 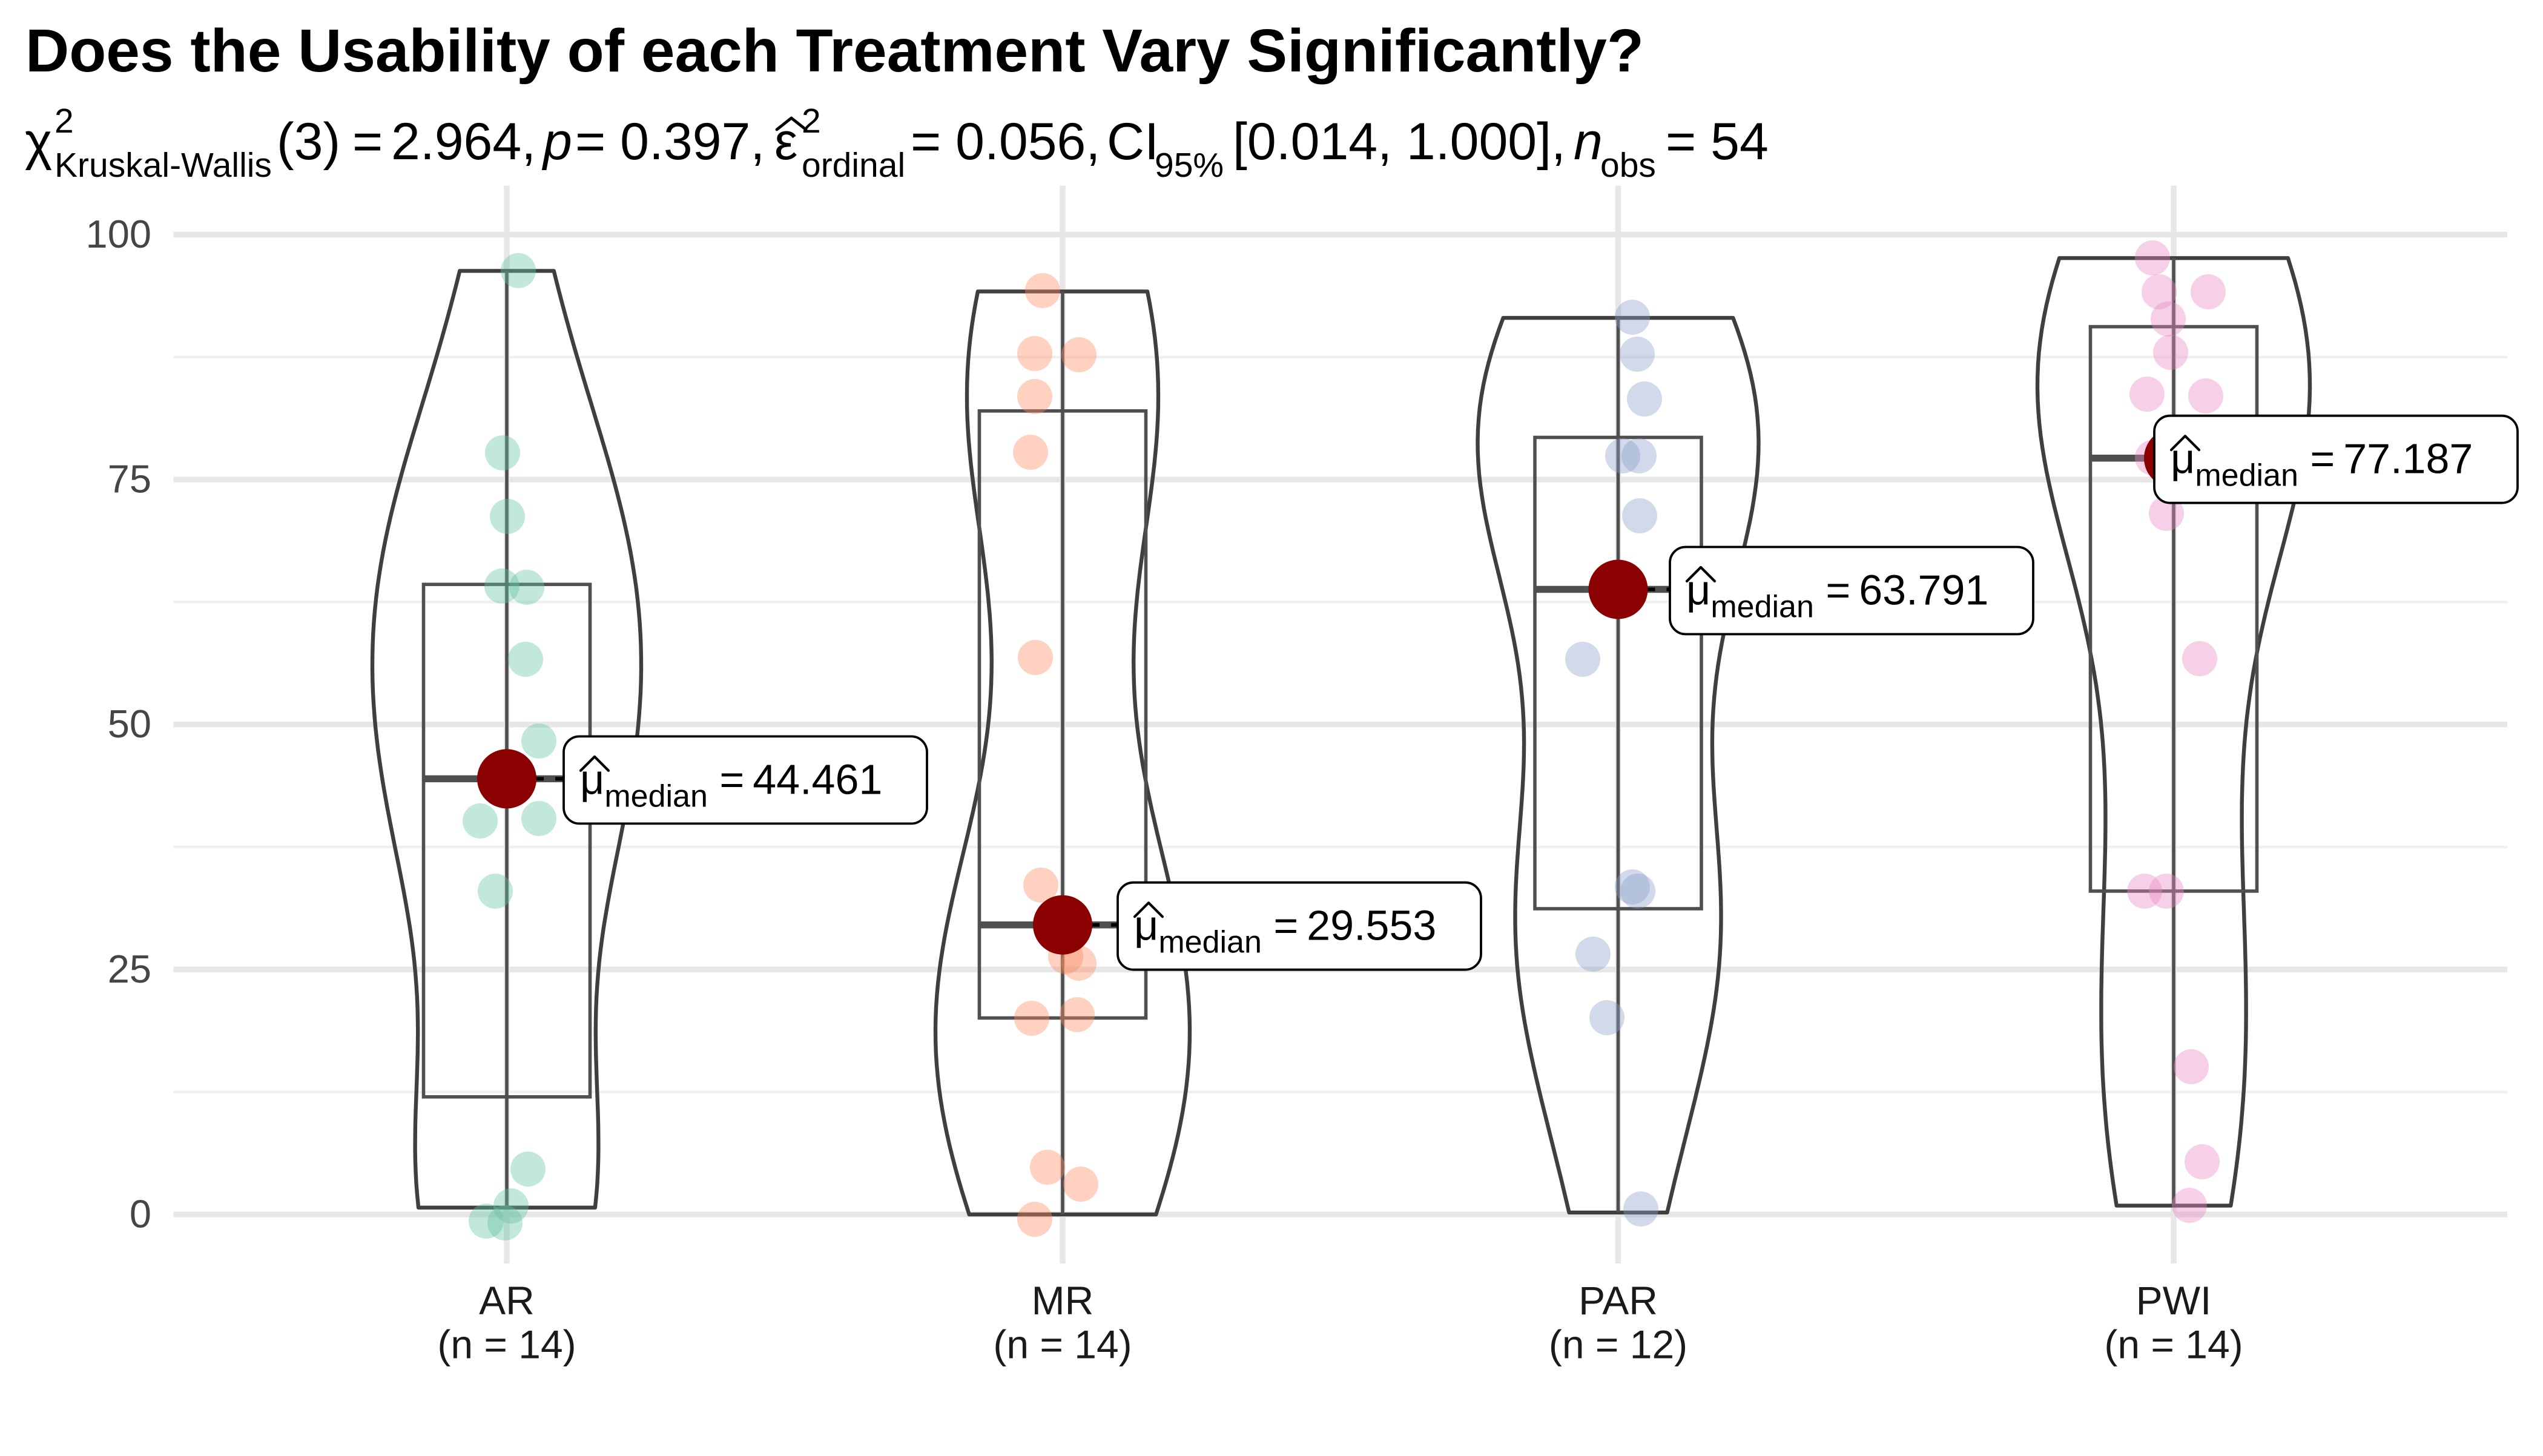 What do you see at coordinates (670, 142) in the screenshot?
I see `svg-text: = 0.397,` at bounding box center [670, 142].